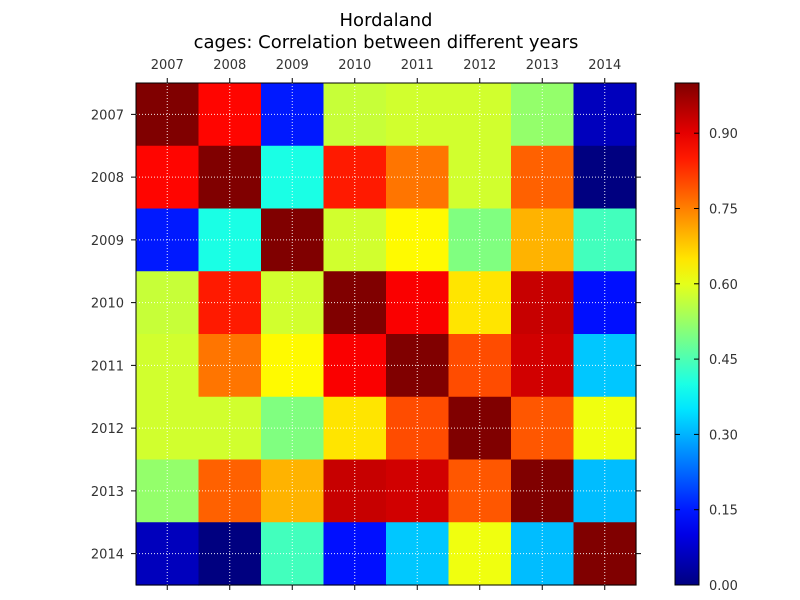 This screenshot has height=600, width=800. I want to click on heatmap-cell-2008-2007, so click(168, 177).